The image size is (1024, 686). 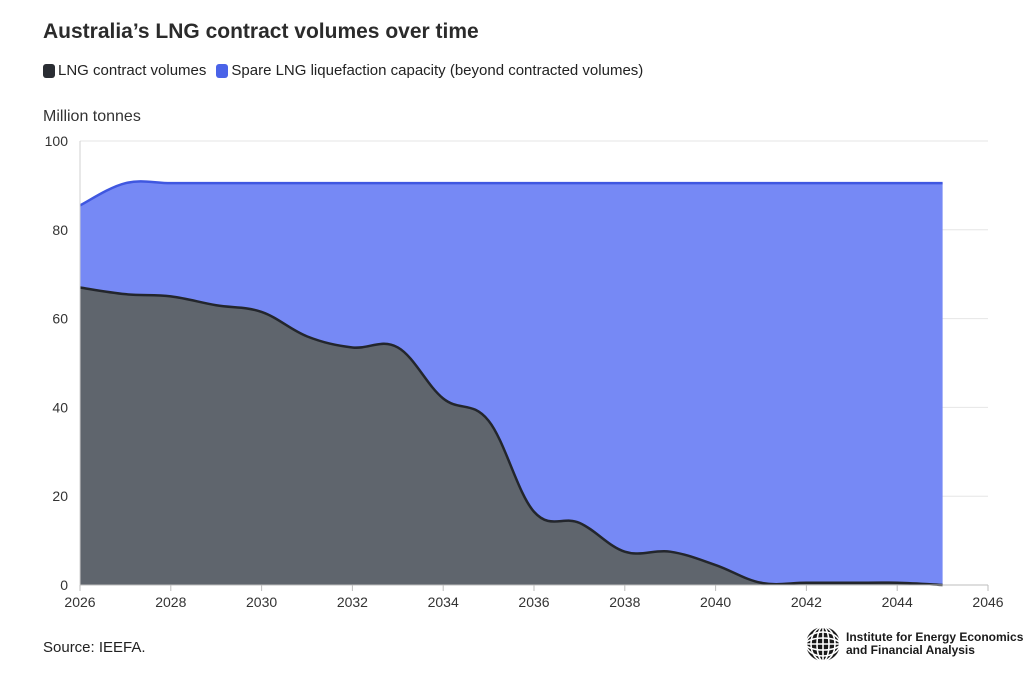 I want to click on globe-icon, so click(x=823, y=644).